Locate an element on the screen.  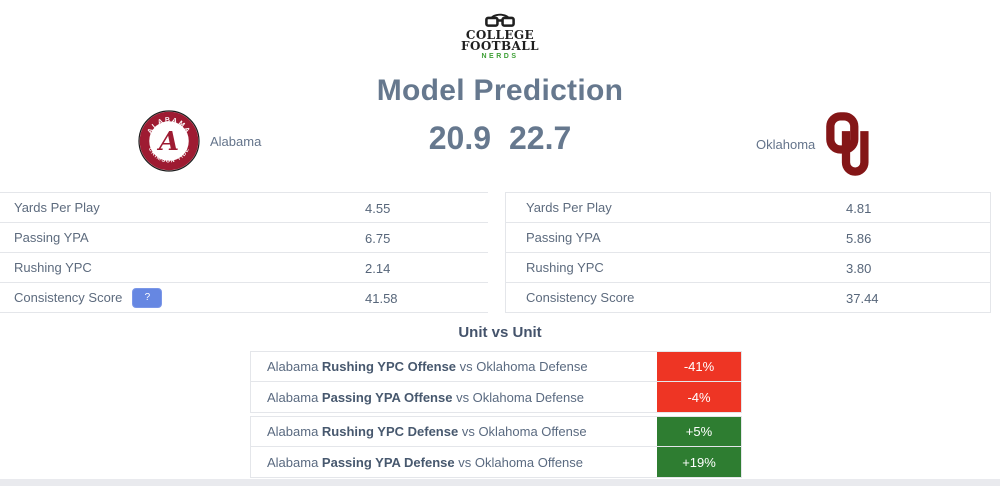
brand-text-football: FOOTBALL is located at coordinates (500, 46).